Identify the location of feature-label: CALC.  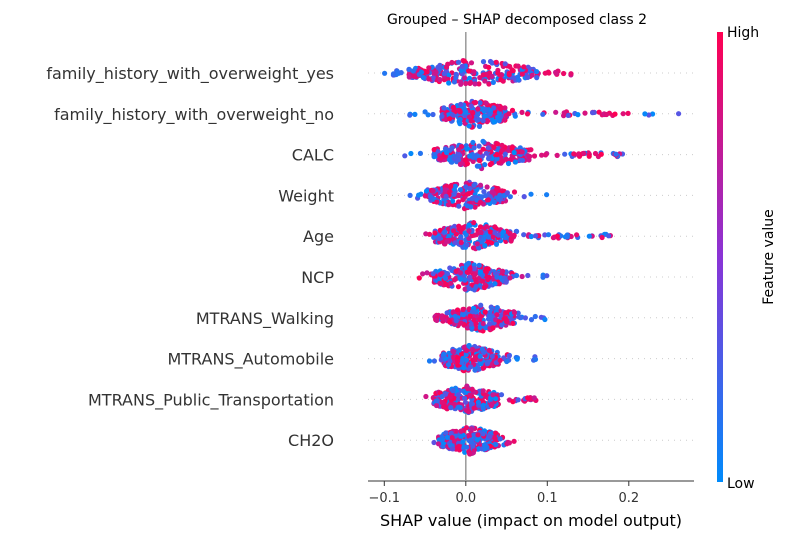
(313, 155).